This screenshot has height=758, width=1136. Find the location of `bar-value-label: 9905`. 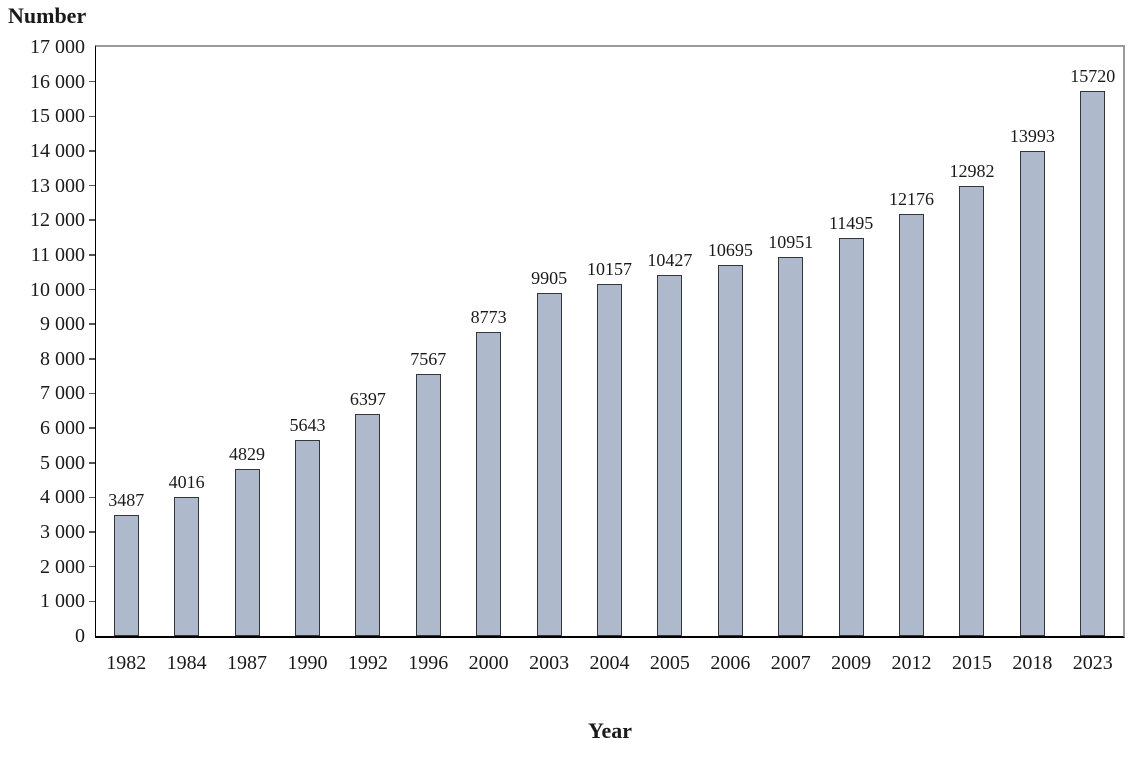

bar-value-label: 9905 is located at coordinates (549, 278).